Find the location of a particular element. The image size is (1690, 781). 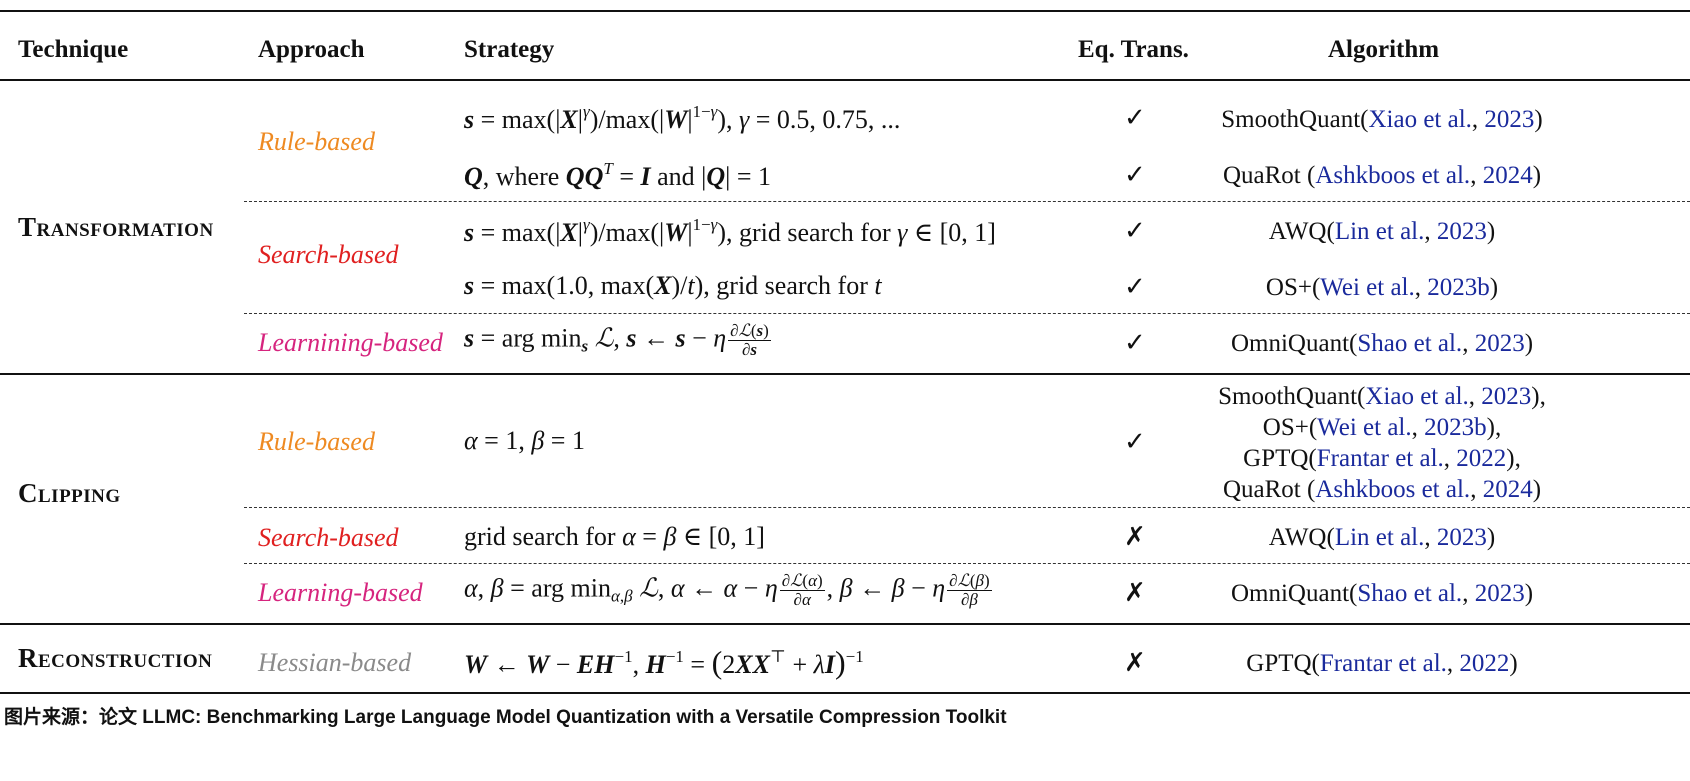

algorithm-cell: QuaRot (Ashkboos et al., 2024) is located at coordinates (1382, 175).